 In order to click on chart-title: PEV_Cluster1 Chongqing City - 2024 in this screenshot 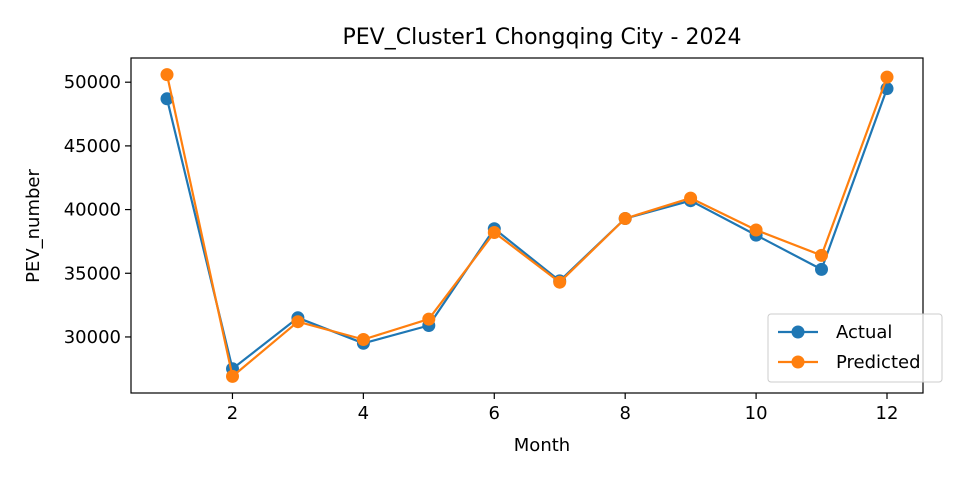, I will do `click(542, 37)`.